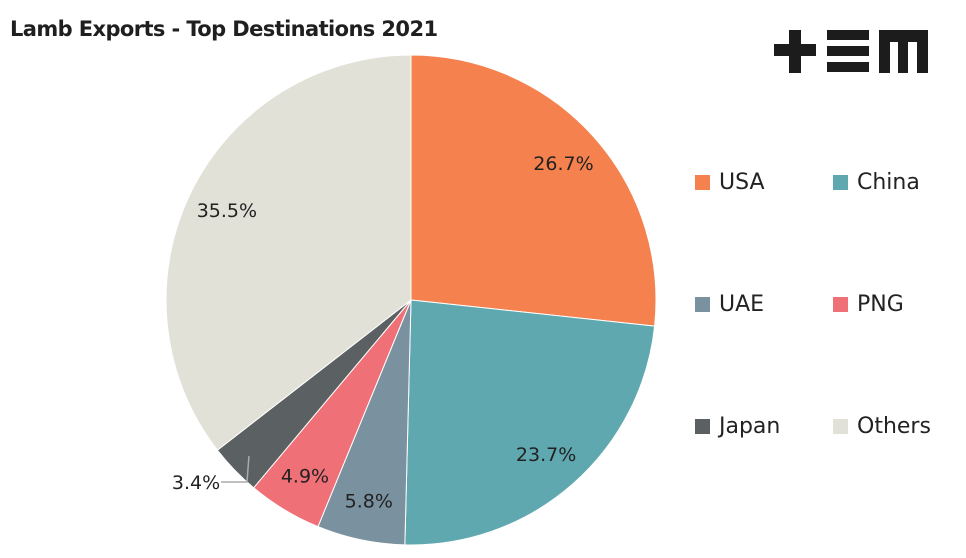 The image size is (966, 558). I want to click on legend-item-china: China, so click(876, 182).